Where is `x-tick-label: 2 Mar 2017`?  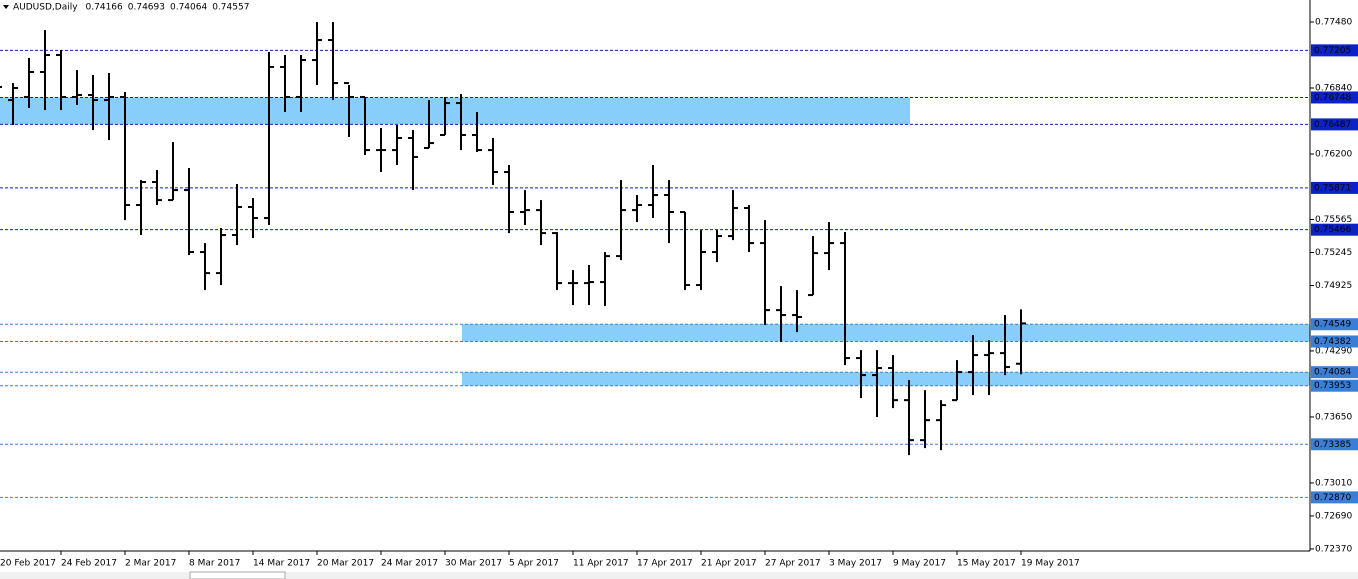
x-tick-label: 2 Mar 2017 is located at coordinates (150, 564).